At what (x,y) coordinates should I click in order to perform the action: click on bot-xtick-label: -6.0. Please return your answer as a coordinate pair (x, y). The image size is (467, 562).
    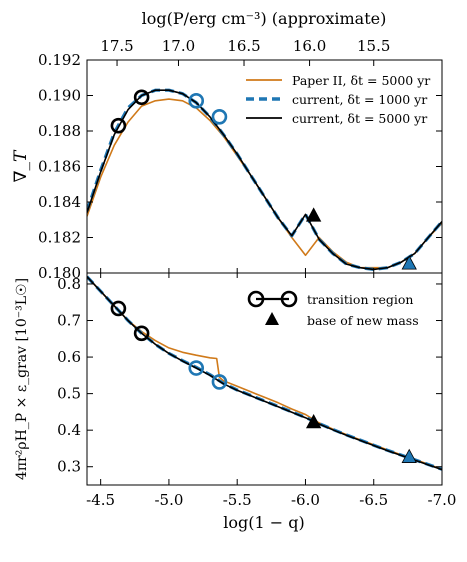
    Looking at the image, I should click on (305, 500).